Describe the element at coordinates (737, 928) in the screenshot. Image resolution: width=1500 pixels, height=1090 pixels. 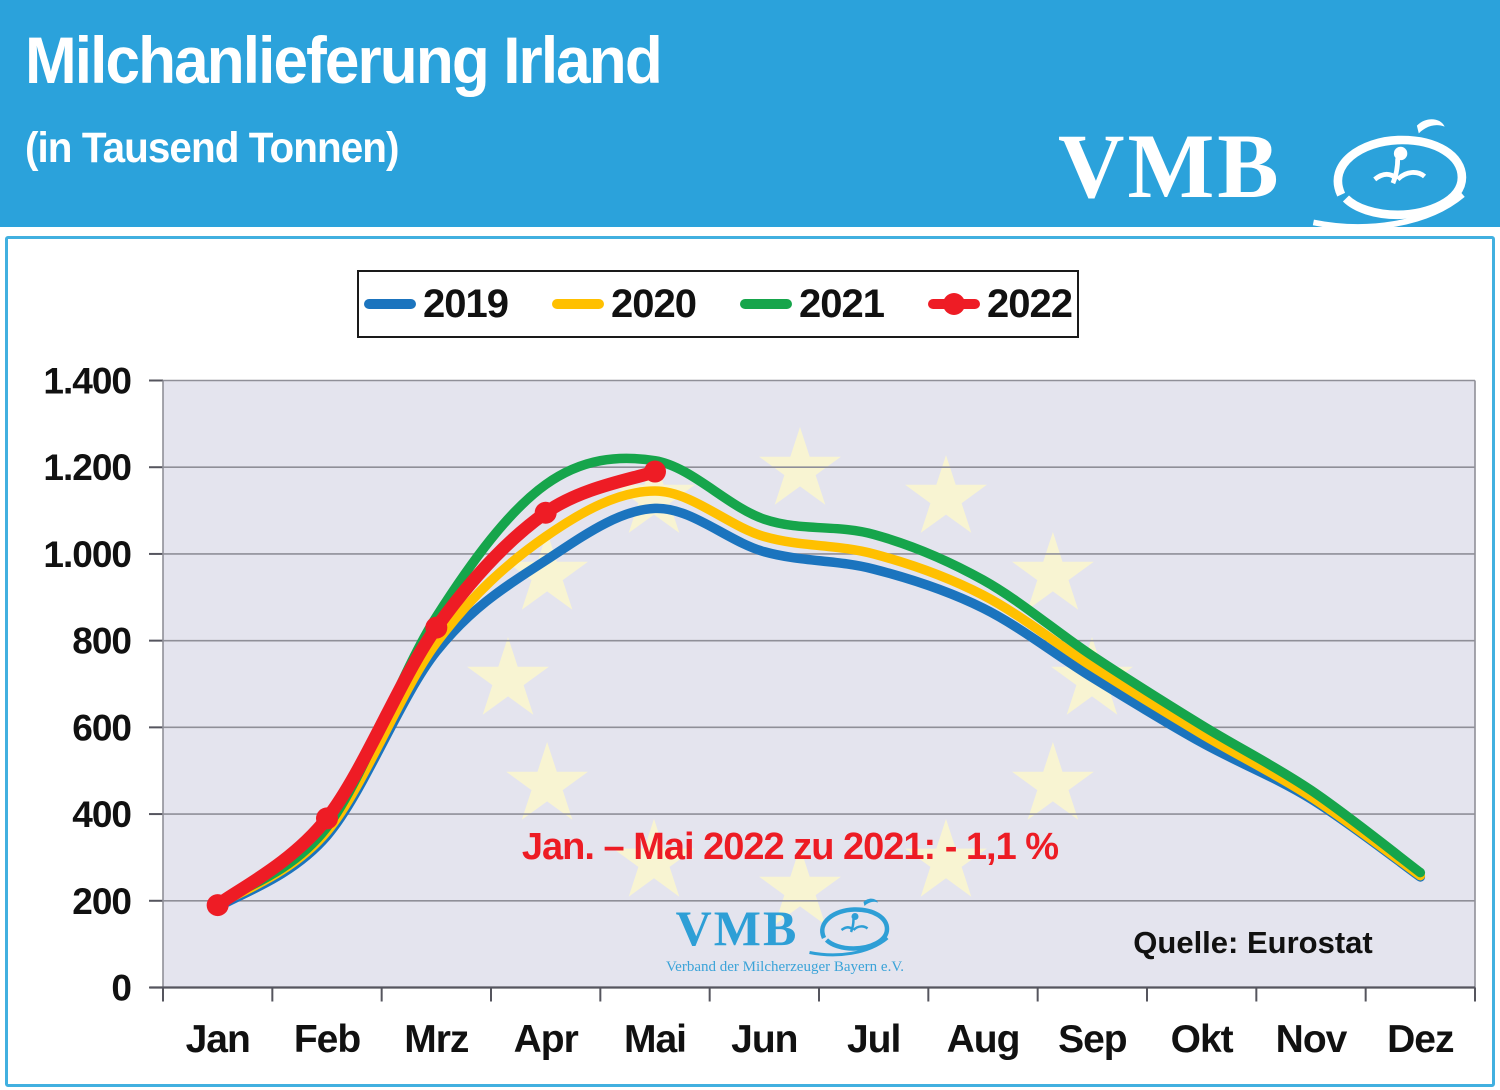
I see `watermark-logo-text: VMB` at that location.